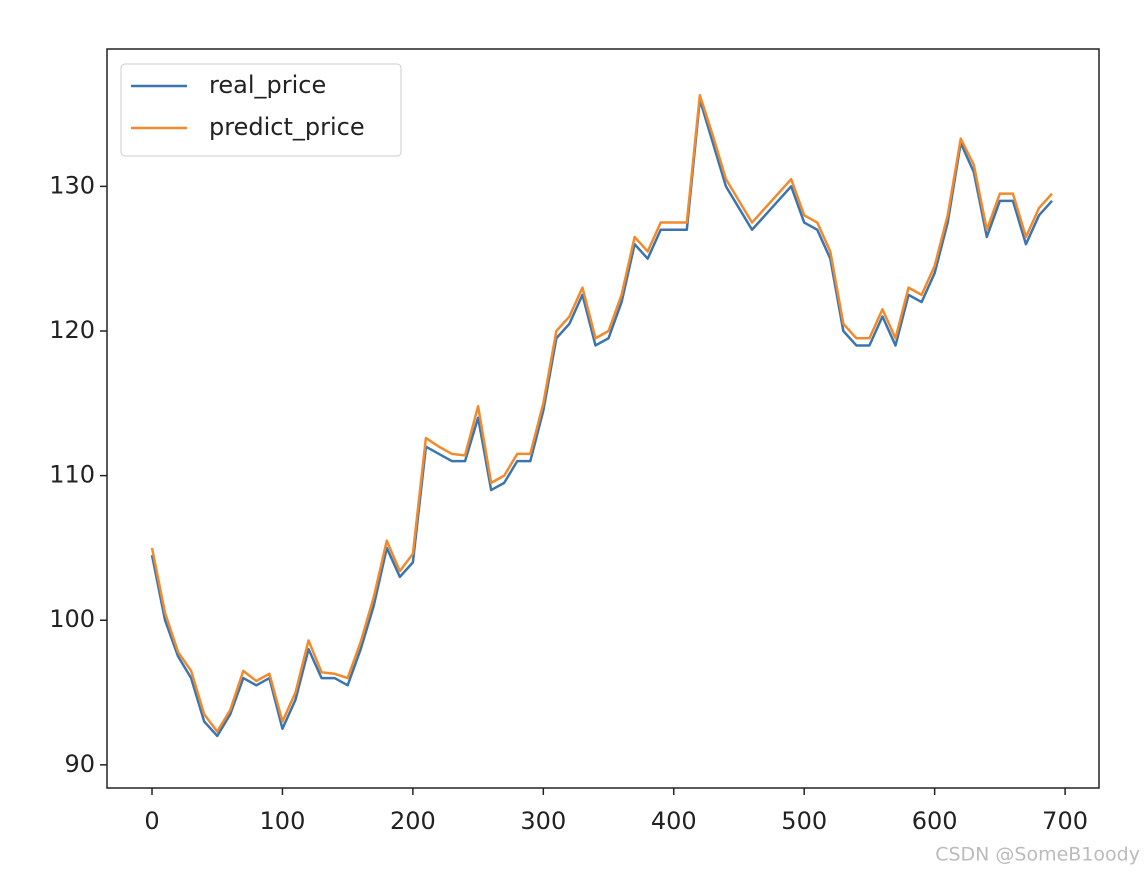  I want to click on x-tick-label: 400, so click(674, 821).